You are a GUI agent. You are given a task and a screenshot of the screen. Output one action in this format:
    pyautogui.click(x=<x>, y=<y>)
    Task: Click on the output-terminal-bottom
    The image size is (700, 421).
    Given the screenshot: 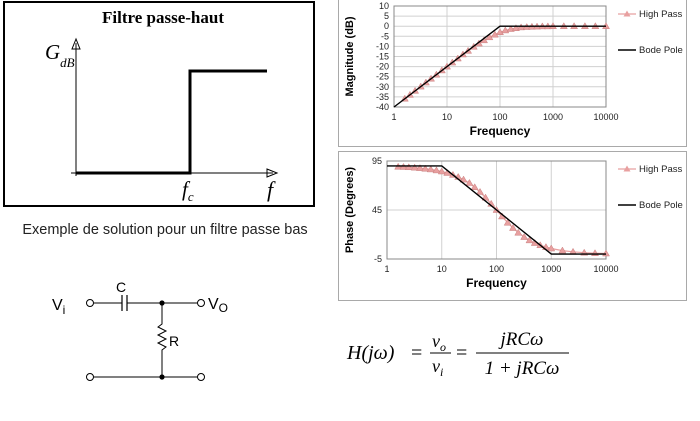 What is the action you would take?
    pyautogui.click(x=201, y=377)
    